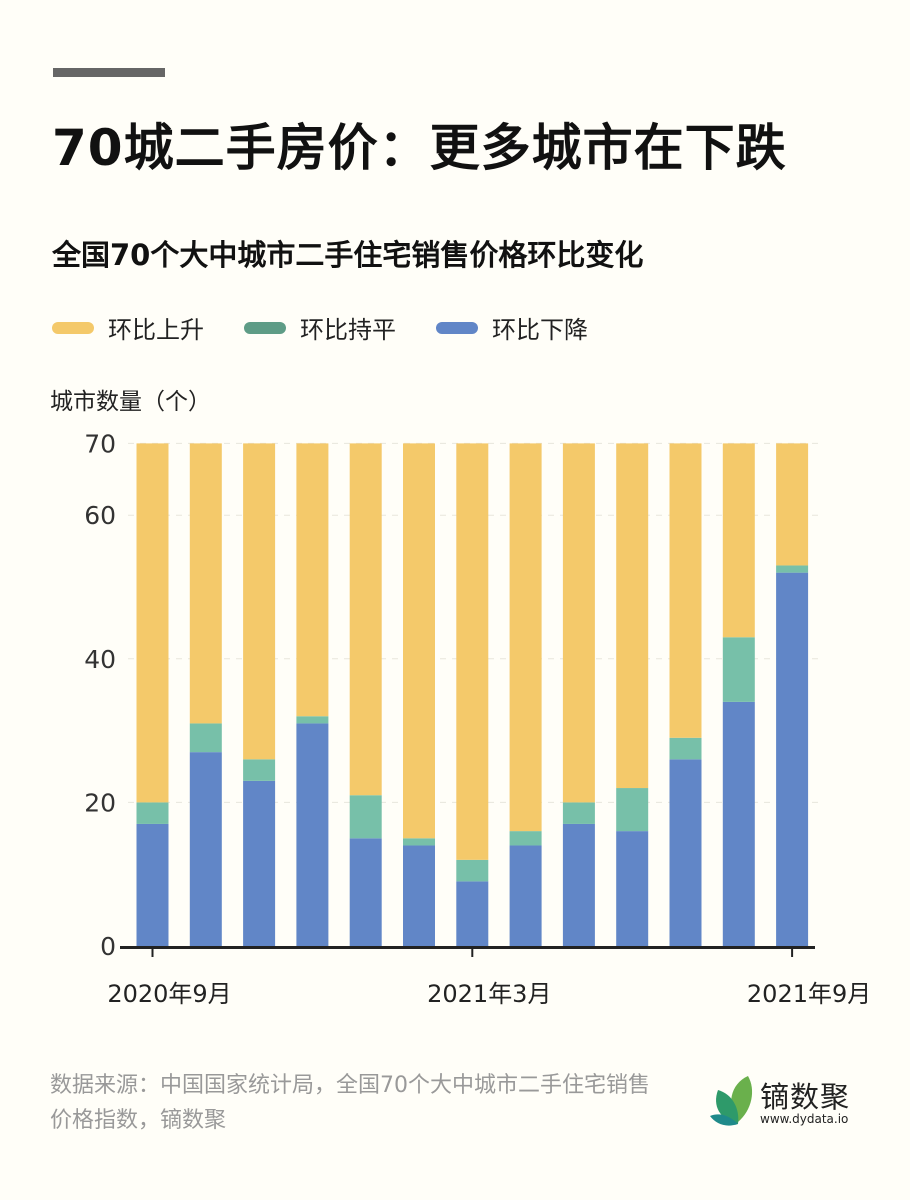 The width and height of the screenshot is (910, 1200). I want to click on legend: 环比上升 环比持平 环比下降, so click(320, 327).